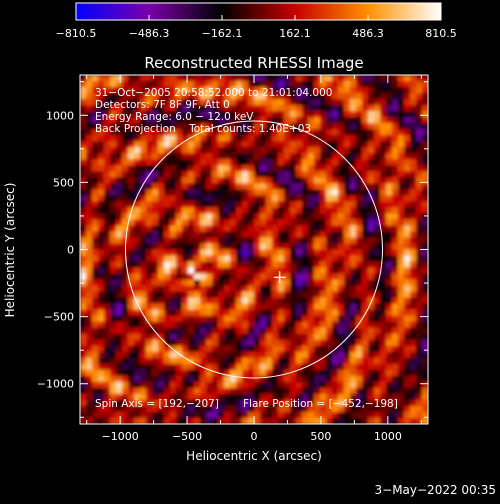 The width and height of the screenshot is (500, 504). What do you see at coordinates (254, 456) in the screenshot?
I see `x-axis-title: Heliocentric X (arcsec)` at bounding box center [254, 456].